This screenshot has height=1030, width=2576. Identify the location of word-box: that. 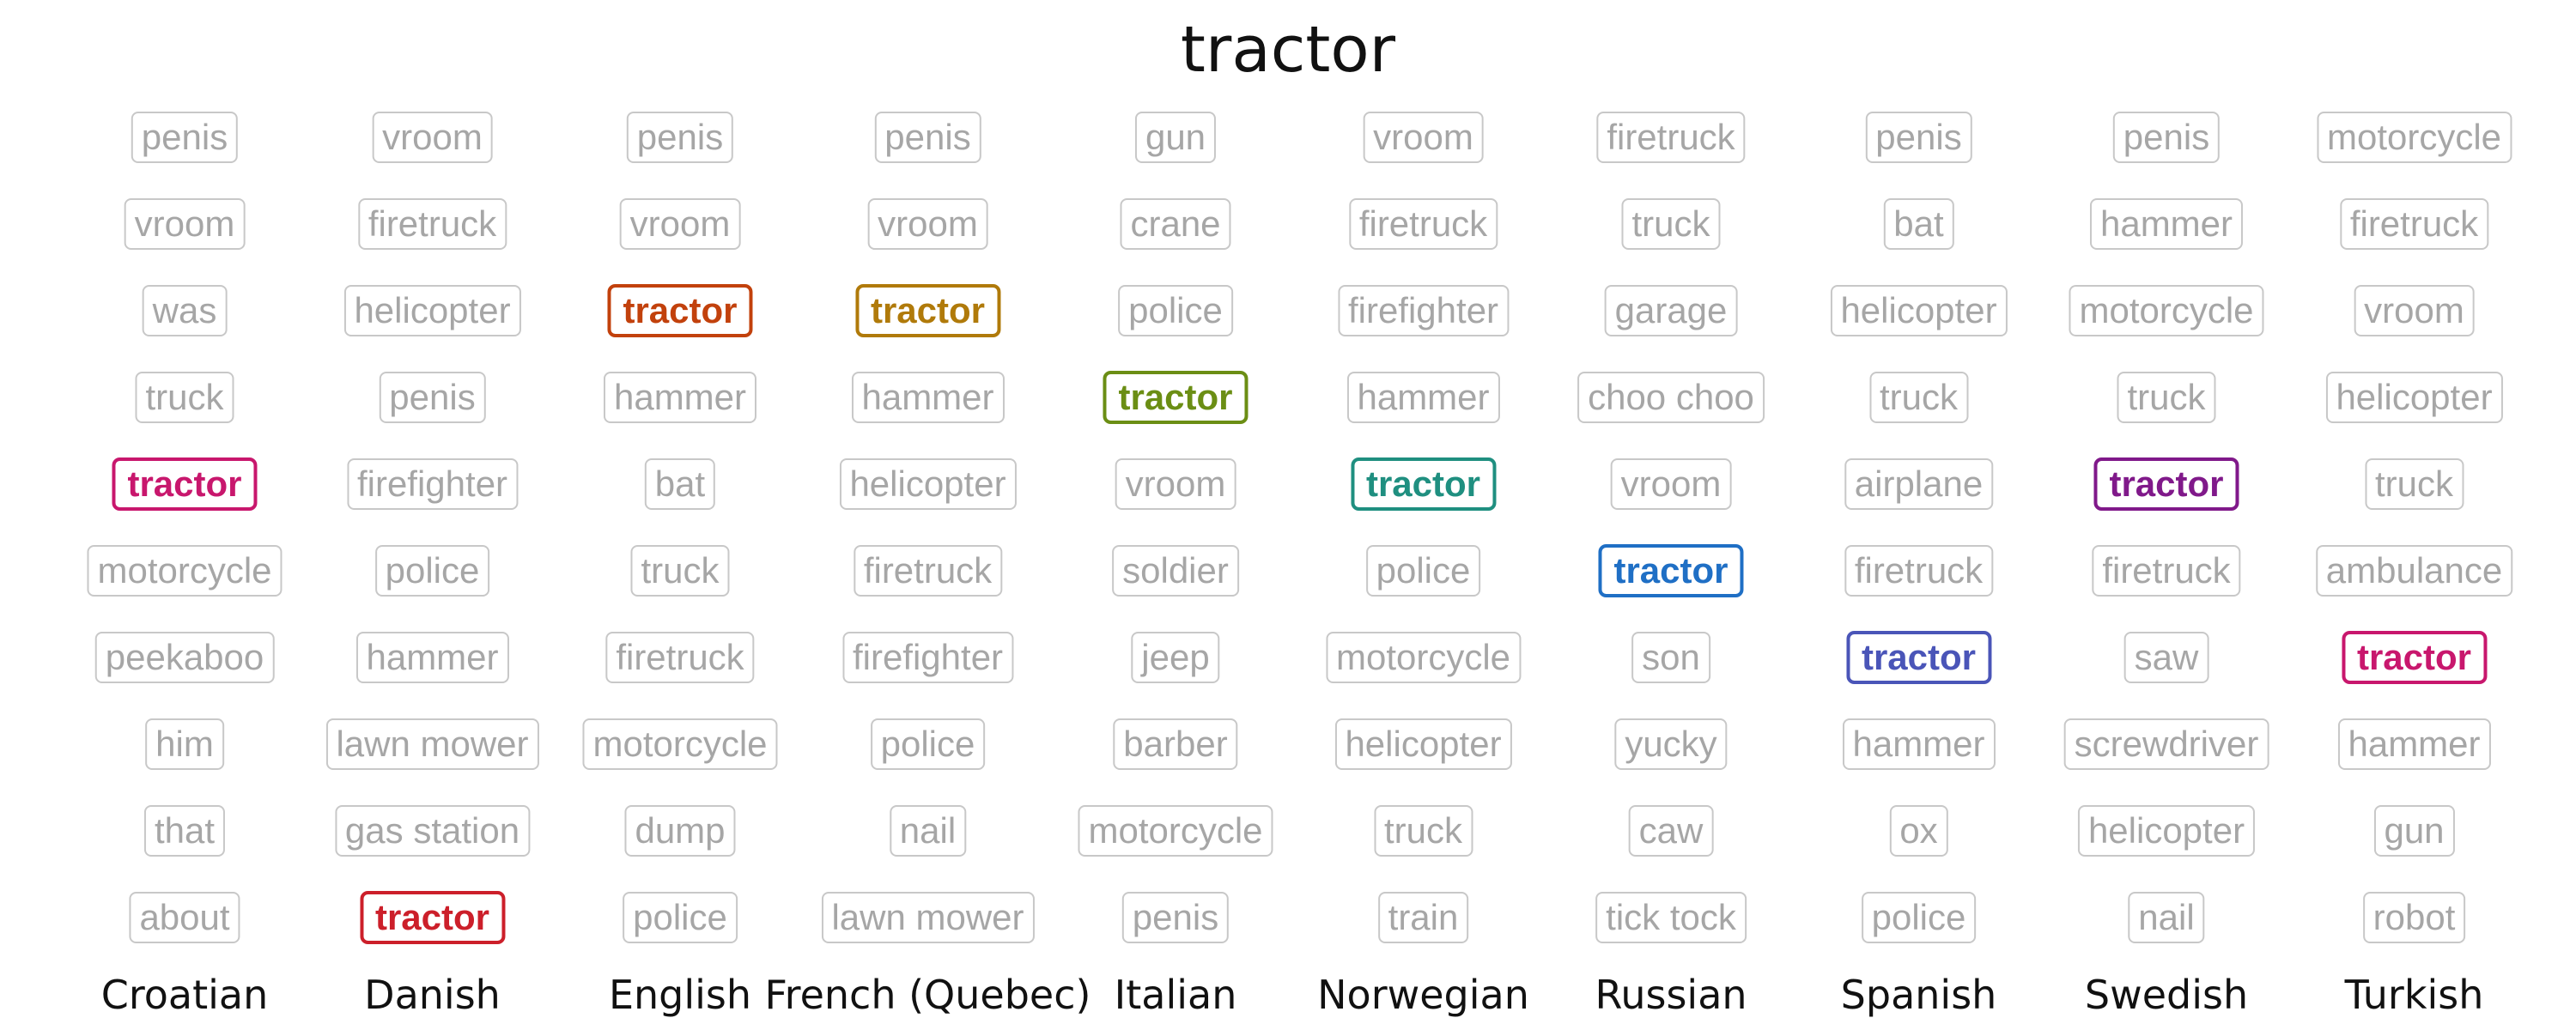
(185, 831).